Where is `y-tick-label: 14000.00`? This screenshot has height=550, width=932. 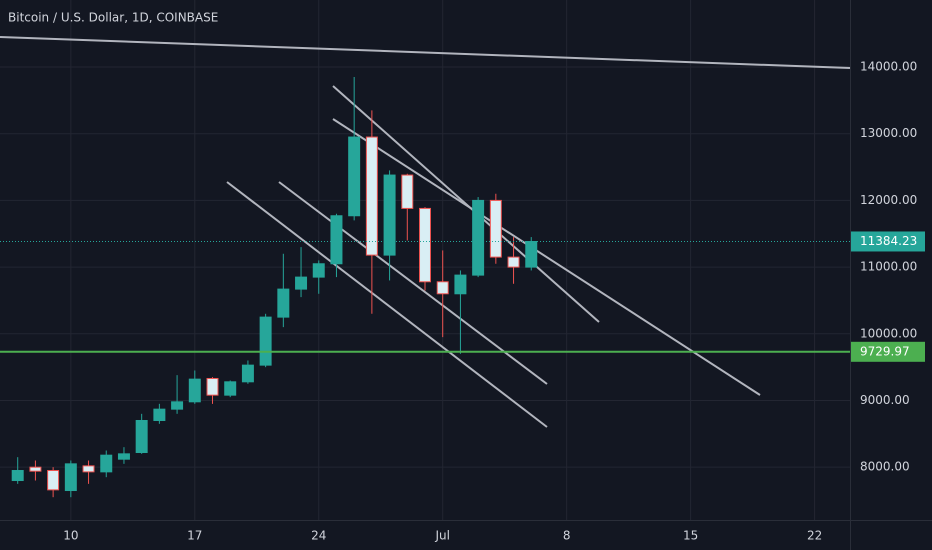
y-tick-label: 14000.00 is located at coordinates (888, 67).